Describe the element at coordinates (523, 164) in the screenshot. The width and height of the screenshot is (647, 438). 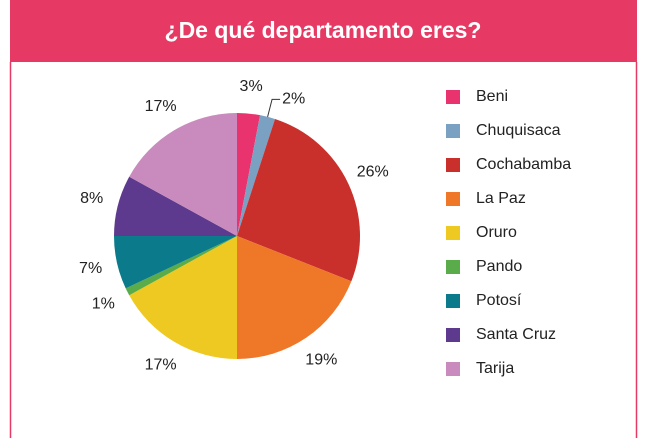
I see `legend-label: Cochabamba` at that location.